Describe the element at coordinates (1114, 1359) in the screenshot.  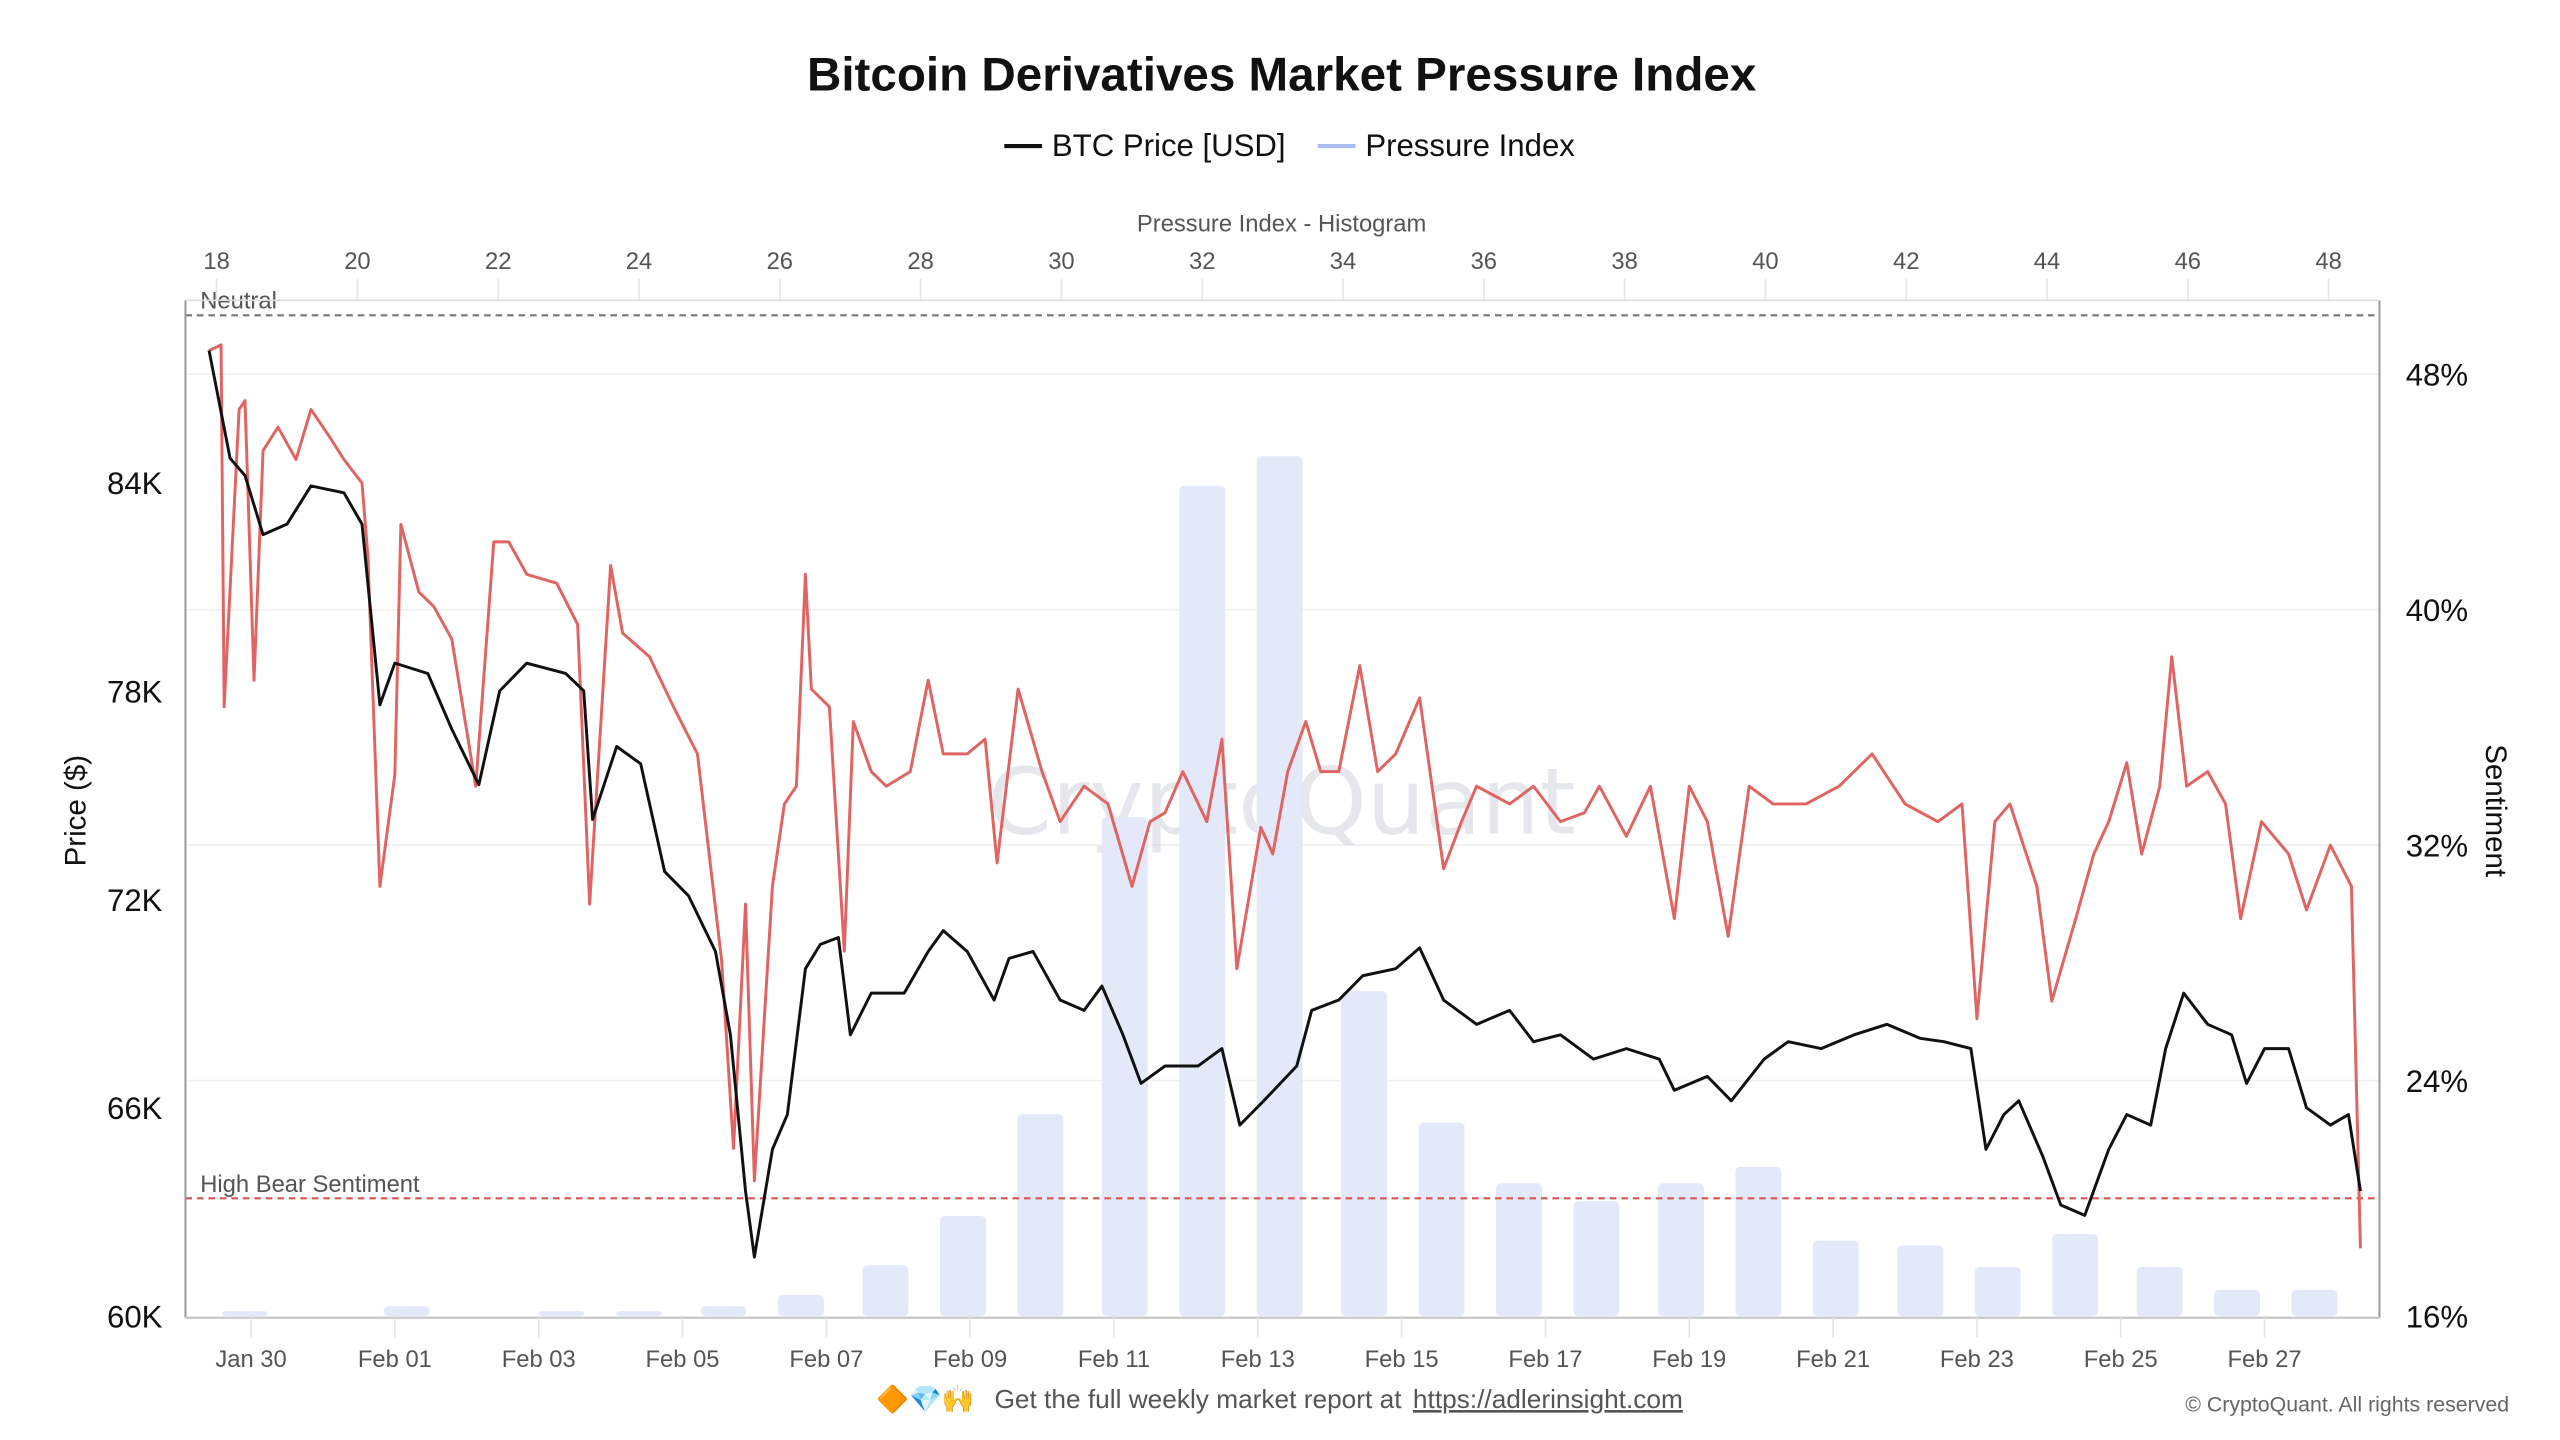
I see `x-axis-tick-label: Feb 11` at that location.